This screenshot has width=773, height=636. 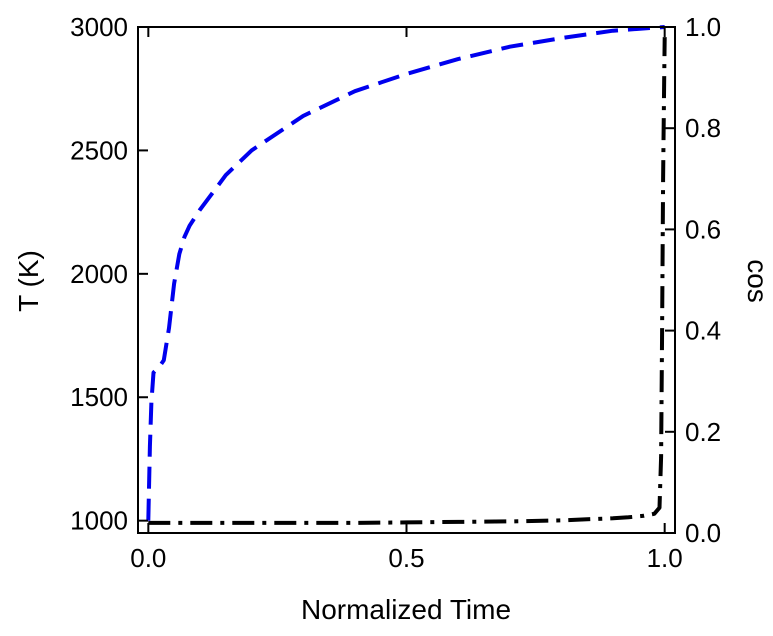 What do you see at coordinates (703, 27) in the screenshot?
I see `y-right-tick-label: 1.0` at bounding box center [703, 27].